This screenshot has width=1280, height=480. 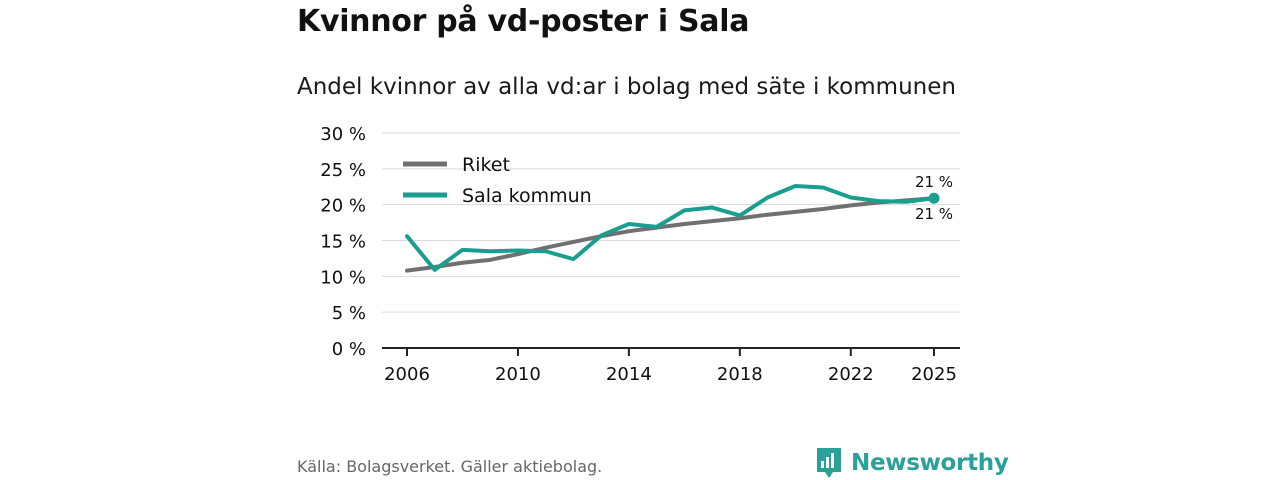 What do you see at coordinates (930, 463) in the screenshot?
I see `brand-name: Newsworthy` at bounding box center [930, 463].